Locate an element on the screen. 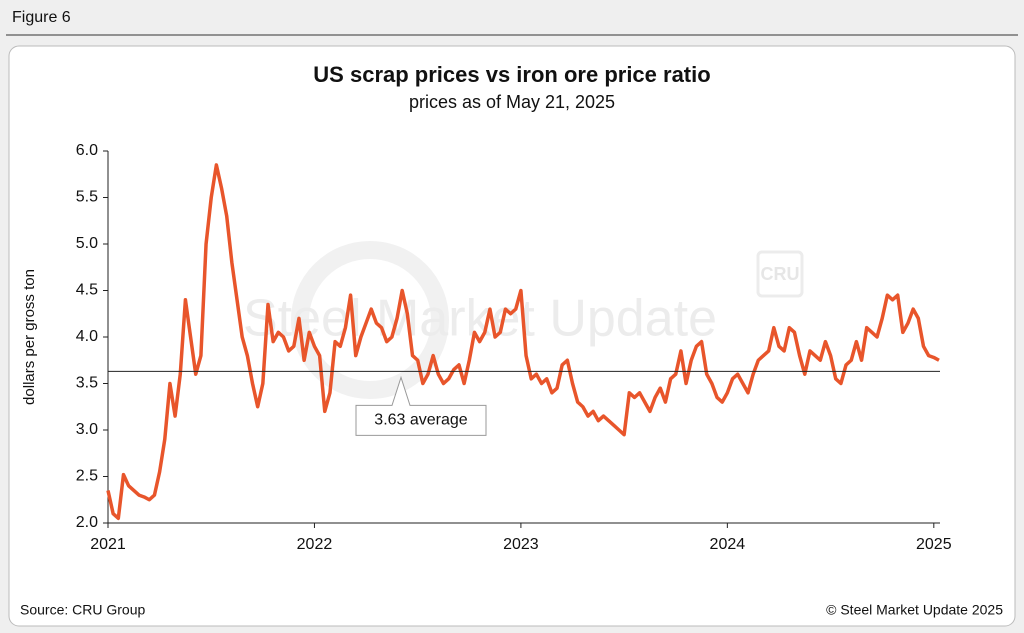  y-tick-label: 3.5 is located at coordinates (87, 383).